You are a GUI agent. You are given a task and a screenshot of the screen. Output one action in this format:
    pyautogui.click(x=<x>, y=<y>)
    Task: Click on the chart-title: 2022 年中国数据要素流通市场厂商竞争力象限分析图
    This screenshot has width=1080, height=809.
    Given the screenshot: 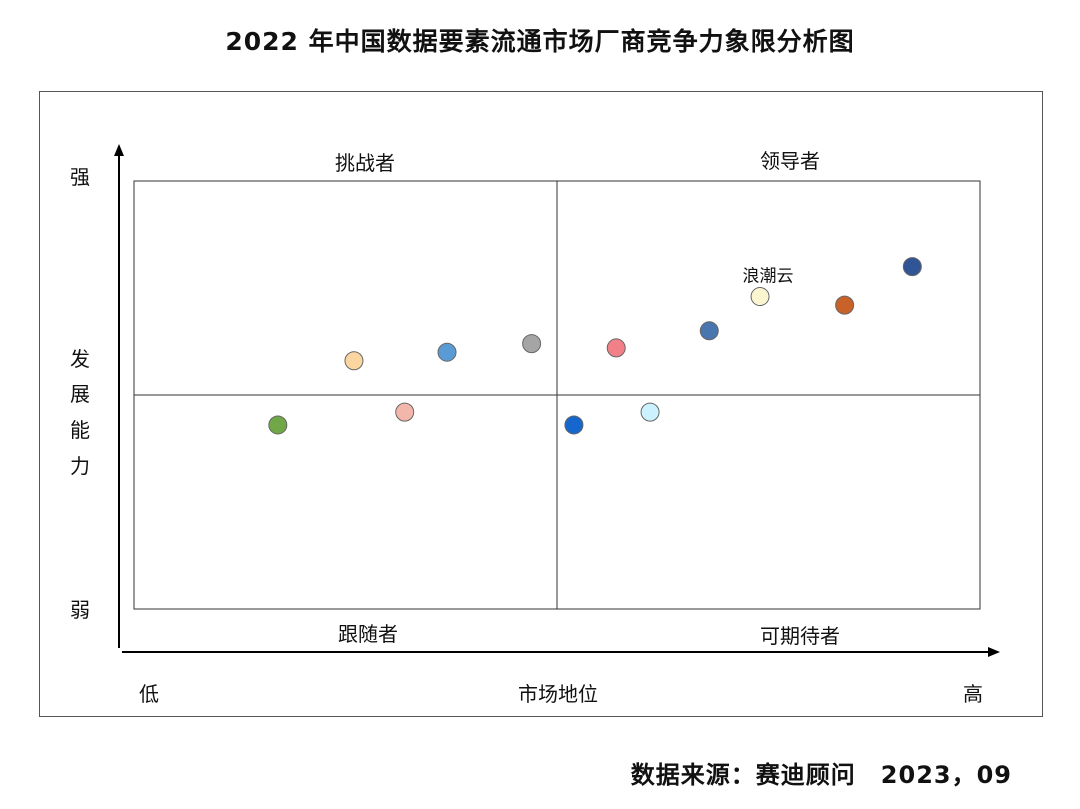 What is the action you would take?
    pyautogui.click(x=540, y=41)
    